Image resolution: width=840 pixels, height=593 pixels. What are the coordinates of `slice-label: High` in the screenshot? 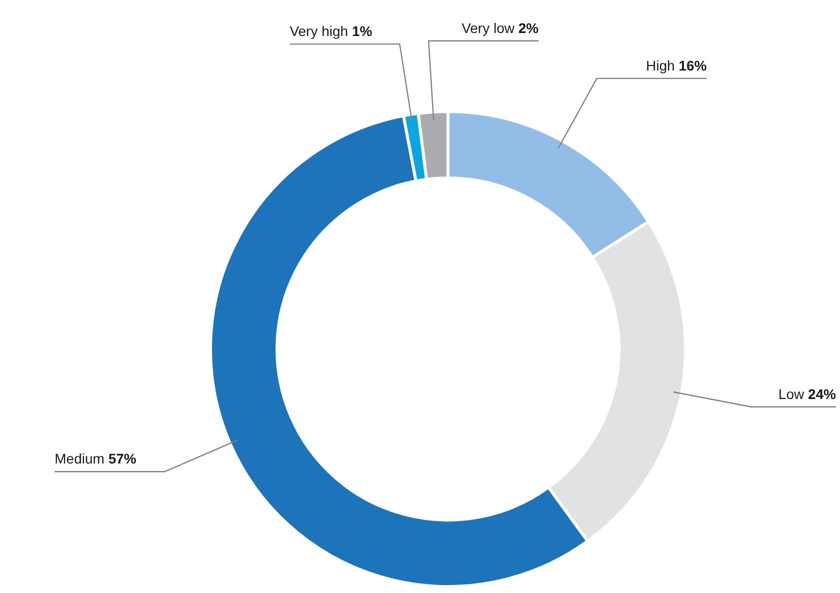 It's located at (662, 65).